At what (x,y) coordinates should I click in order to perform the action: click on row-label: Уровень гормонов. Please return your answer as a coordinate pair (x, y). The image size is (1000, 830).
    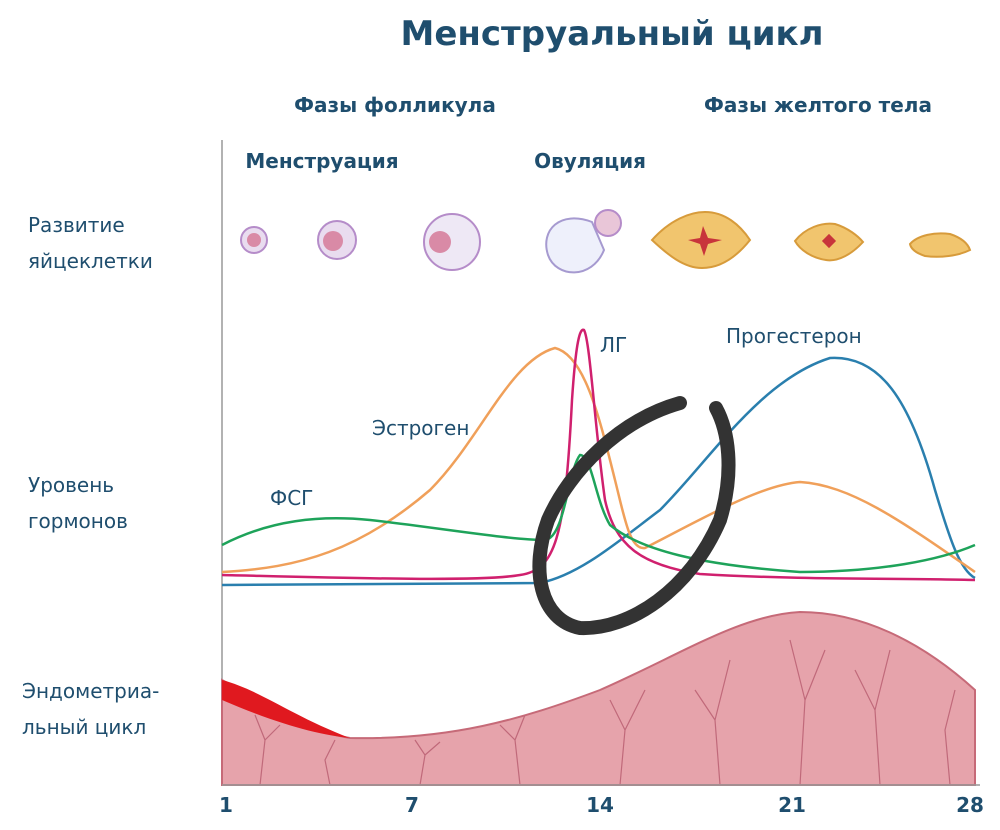
    Looking at the image, I should click on (78, 503).